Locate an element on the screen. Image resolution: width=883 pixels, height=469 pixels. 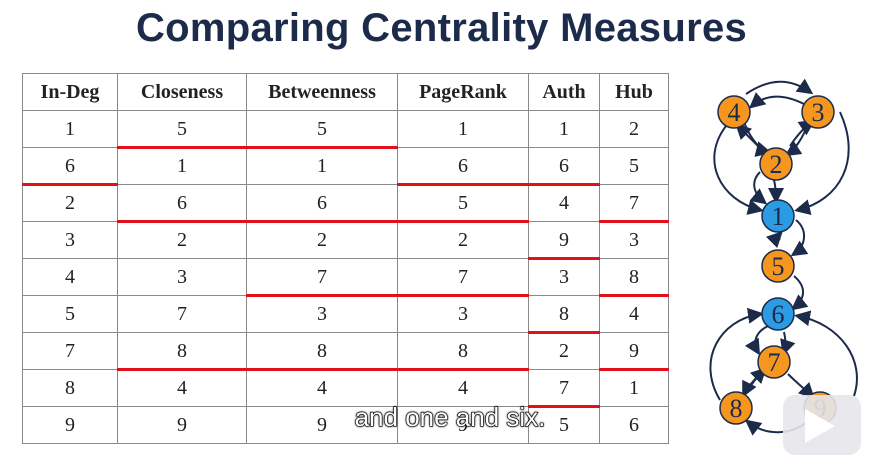
table-row: 9 9 9 9 5 6 is located at coordinates (345, 425).